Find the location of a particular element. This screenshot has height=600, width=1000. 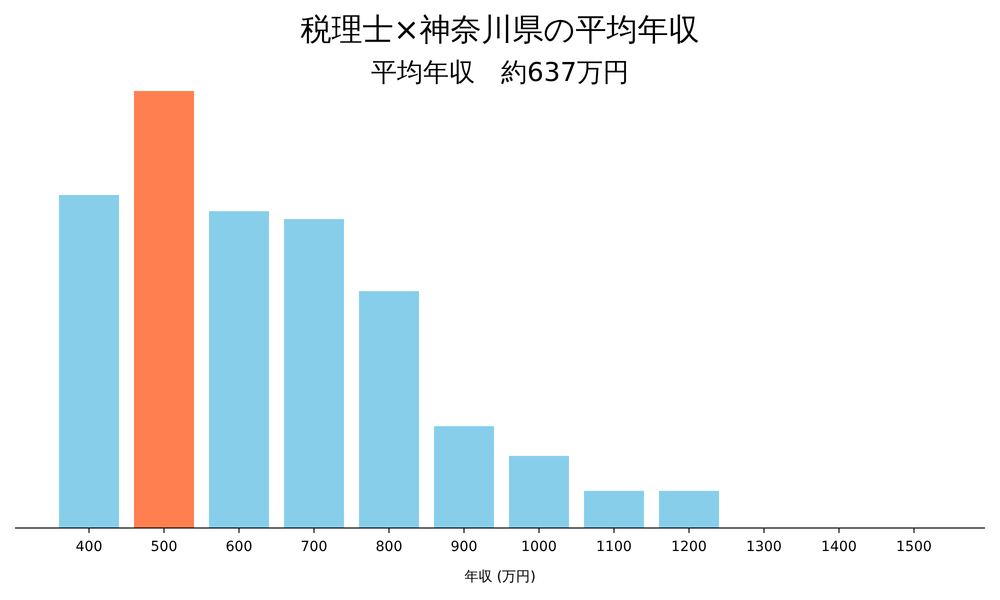

x-tick-label: 700 is located at coordinates (314, 547).